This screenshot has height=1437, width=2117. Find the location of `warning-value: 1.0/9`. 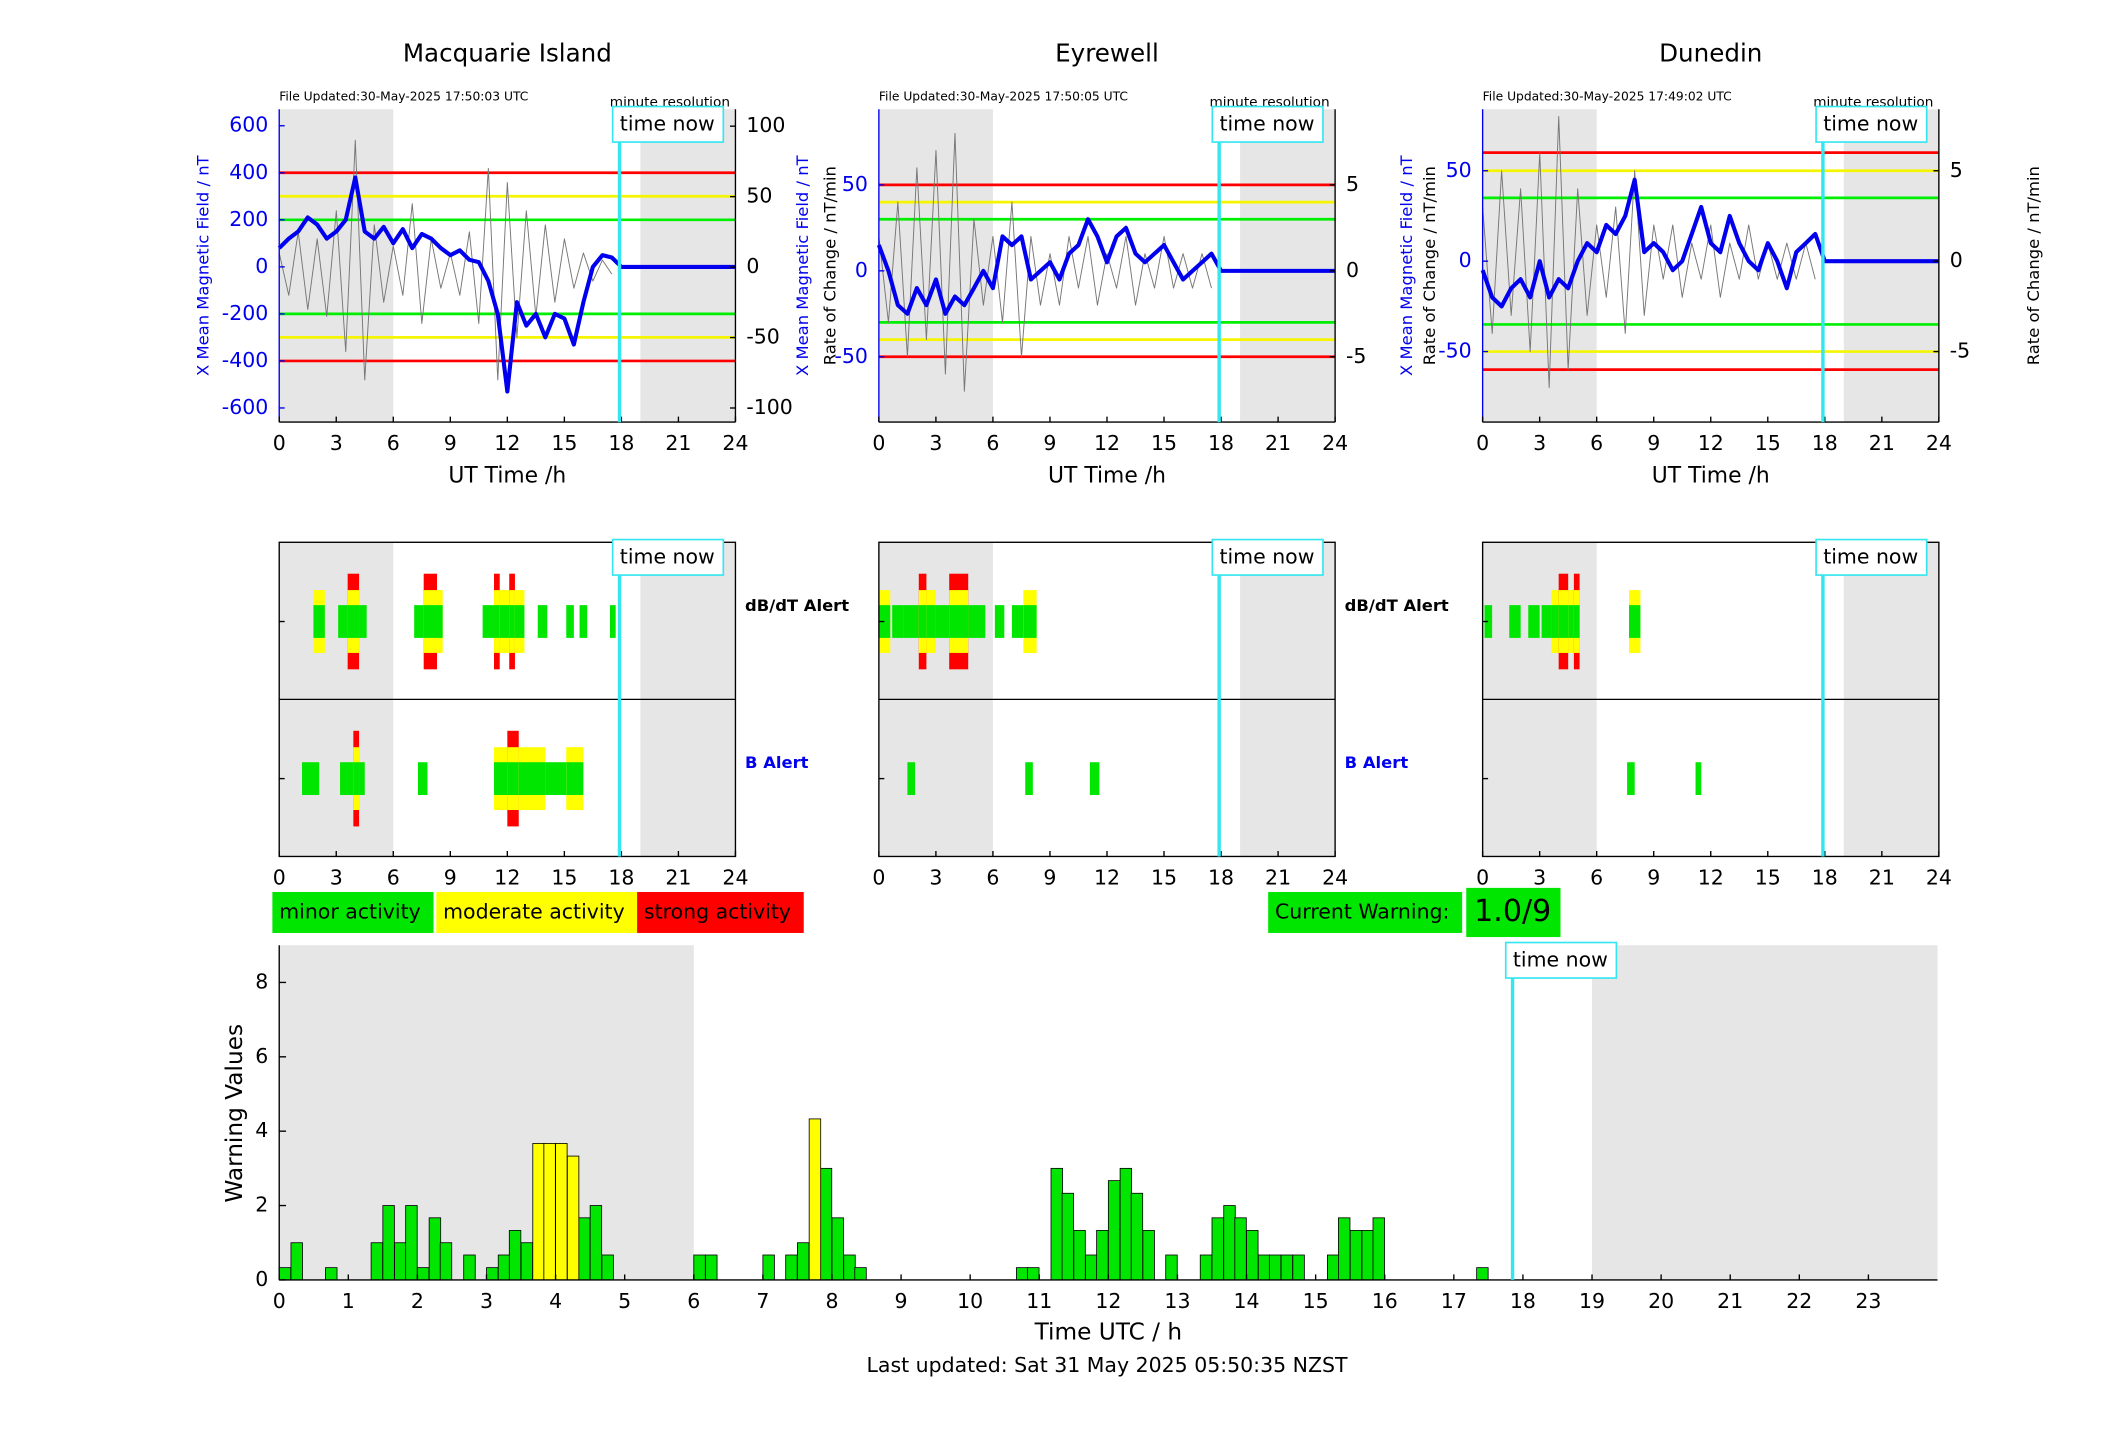

warning-value: 1.0/9 is located at coordinates (1512, 911).